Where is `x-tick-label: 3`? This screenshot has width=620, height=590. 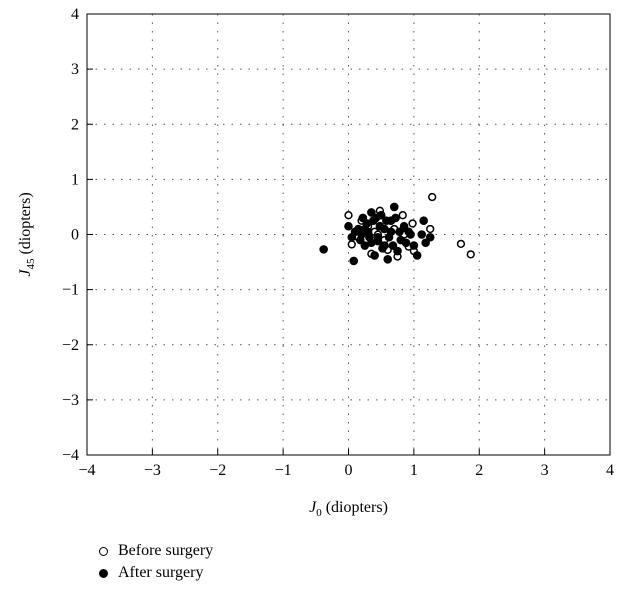 x-tick-label: 3 is located at coordinates (545, 470).